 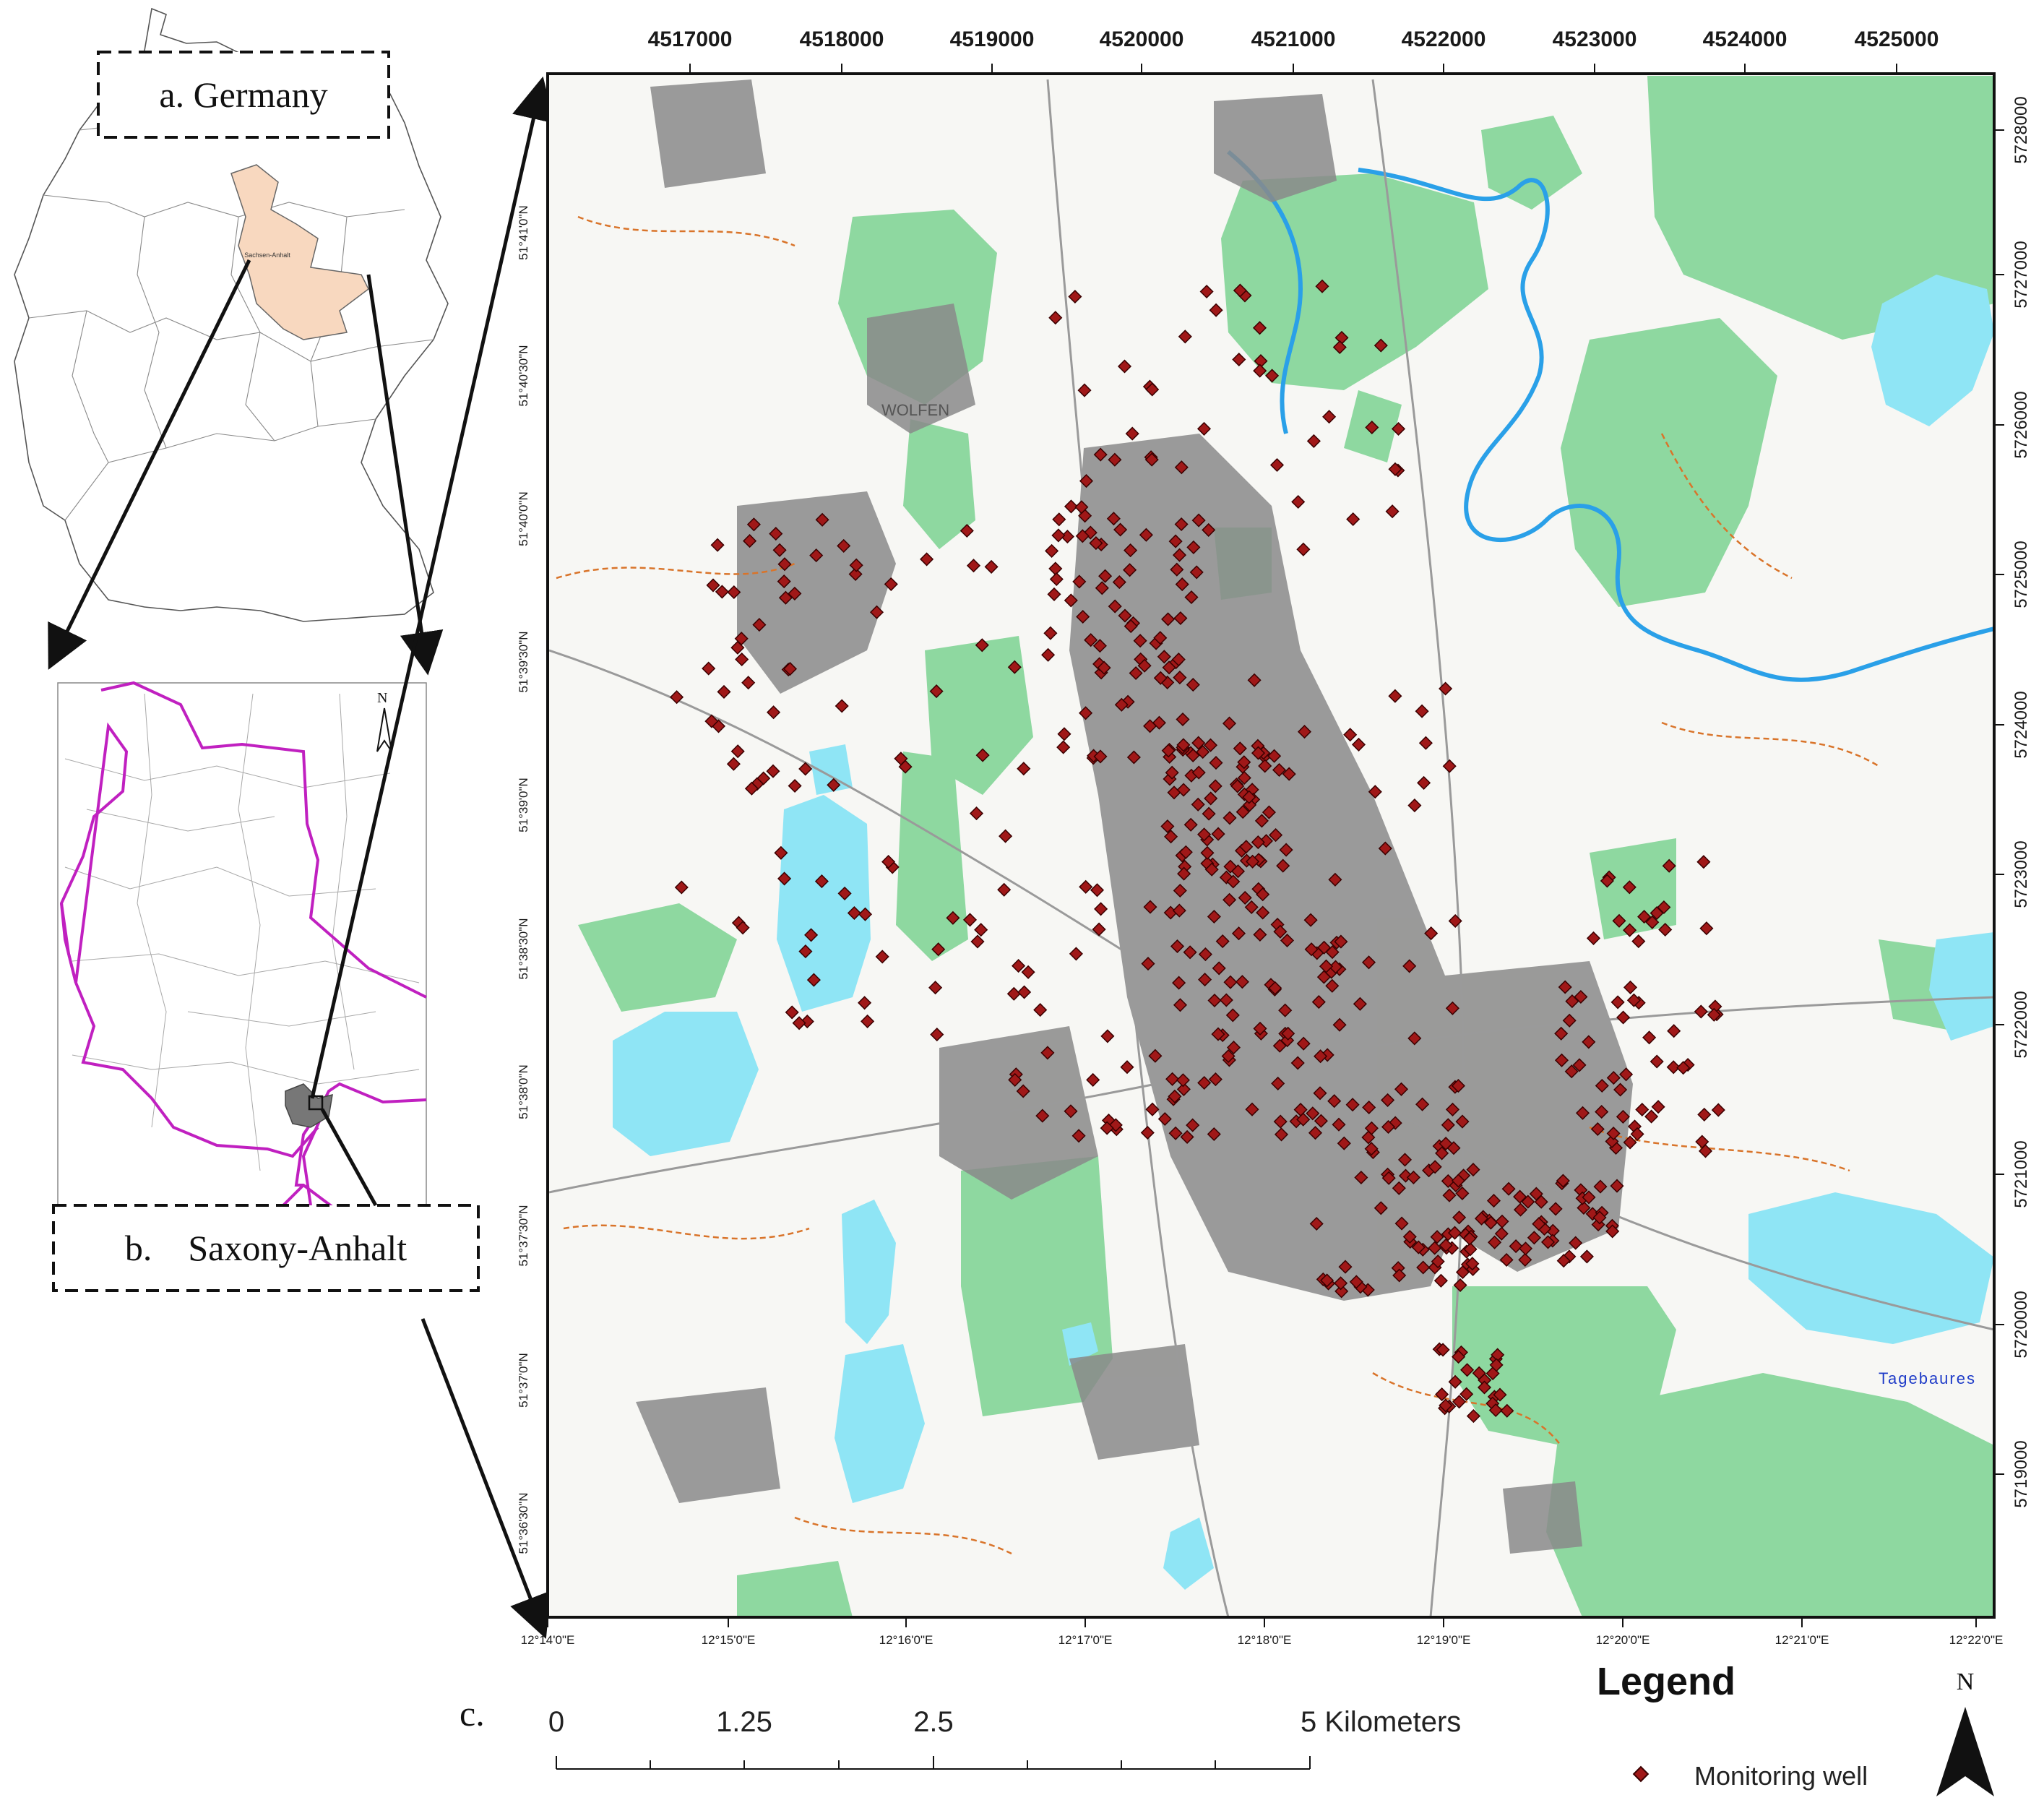 What do you see at coordinates (1085, 1640) in the screenshot?
I see `lon-tick-3: 12°17'0"E` at bounding box center [1085, 1640].